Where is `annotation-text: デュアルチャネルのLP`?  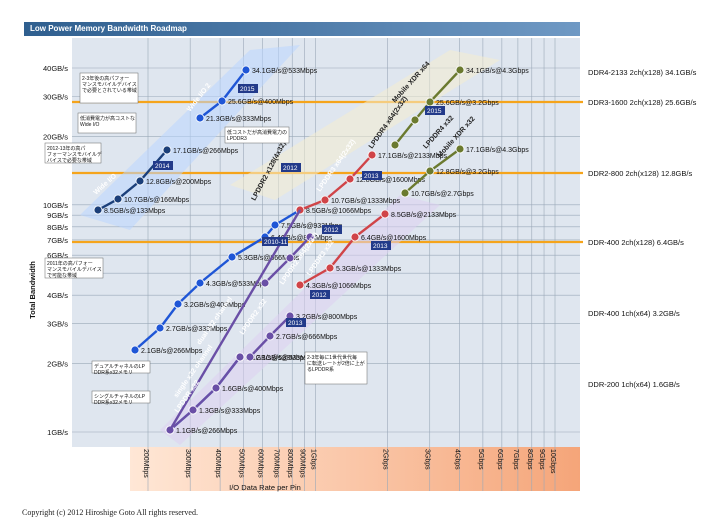 annotation-text: デュアルチャネルのLP is located at coordinates (120, 366).